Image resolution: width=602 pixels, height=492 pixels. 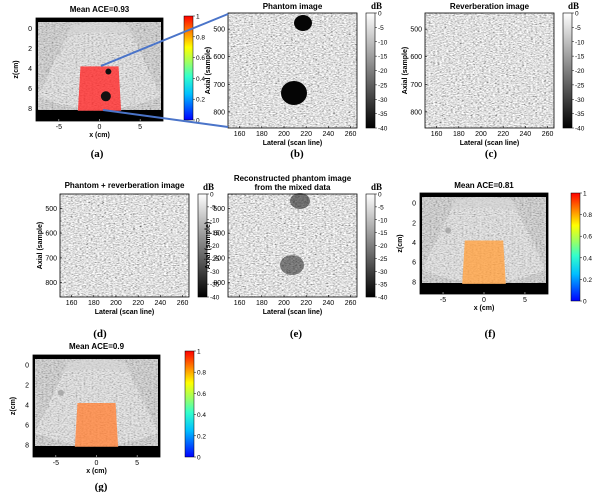 What do you see at coordinates (490, 6) in the screenshot?
I see `panel-title: Reverberation image` at bounding box center [490, 6].